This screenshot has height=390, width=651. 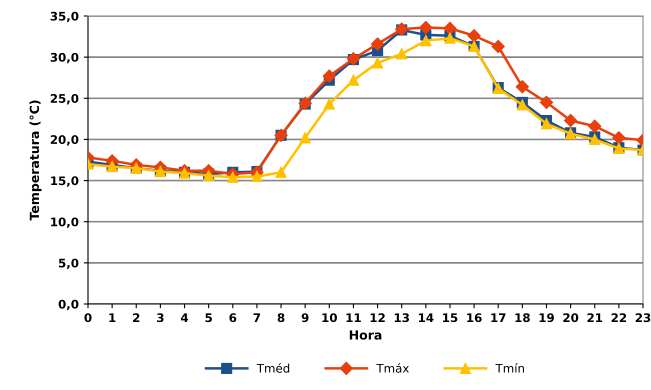 I want to click on x-tick-label: 12, so click(x=377, y=317).